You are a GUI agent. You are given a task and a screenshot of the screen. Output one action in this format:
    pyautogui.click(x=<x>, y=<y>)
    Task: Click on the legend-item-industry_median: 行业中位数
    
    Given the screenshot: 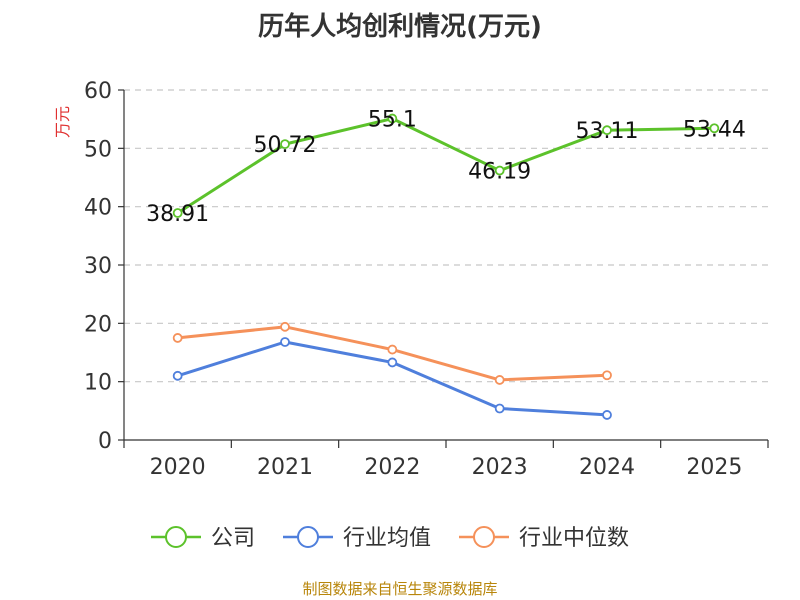 What is the action you would take?
    pyautogui.click(x=544, y=538)
    